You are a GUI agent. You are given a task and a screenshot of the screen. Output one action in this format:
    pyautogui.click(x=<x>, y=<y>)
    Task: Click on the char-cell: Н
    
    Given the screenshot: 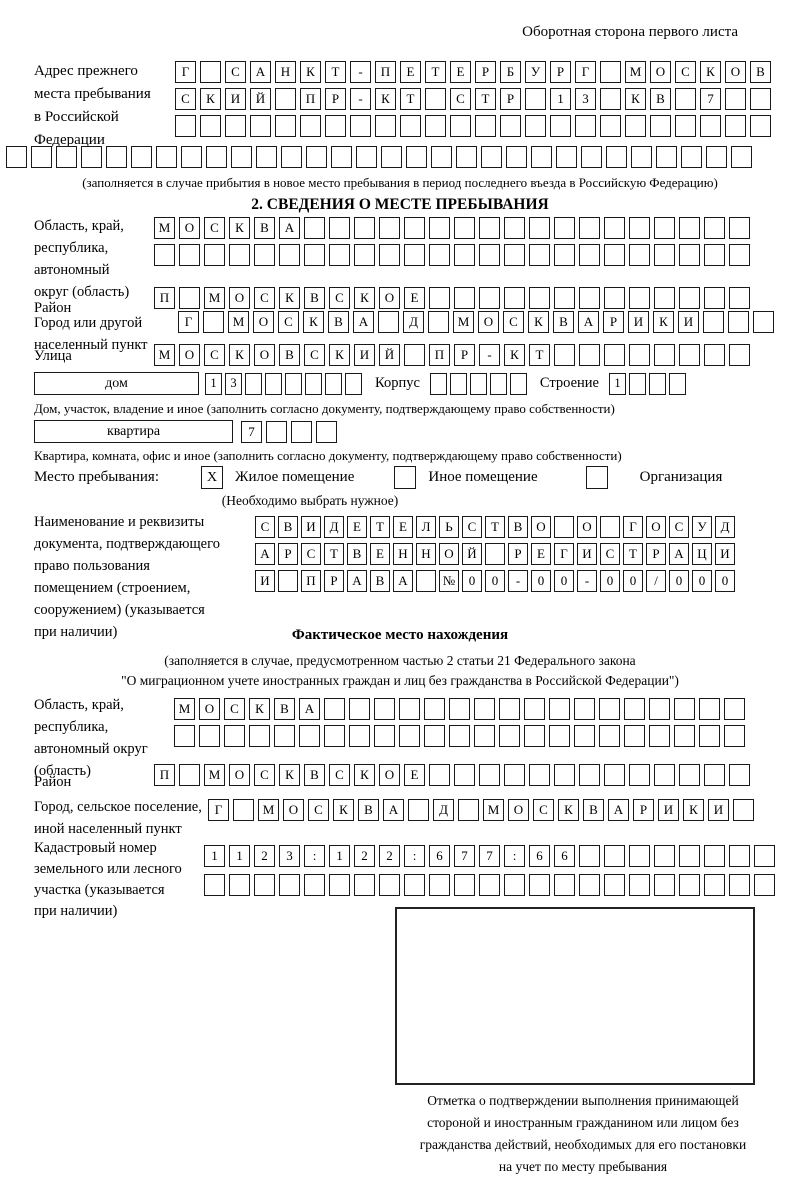 What is the action you would take?
    pyautogui.click(x=403, y=554)
    